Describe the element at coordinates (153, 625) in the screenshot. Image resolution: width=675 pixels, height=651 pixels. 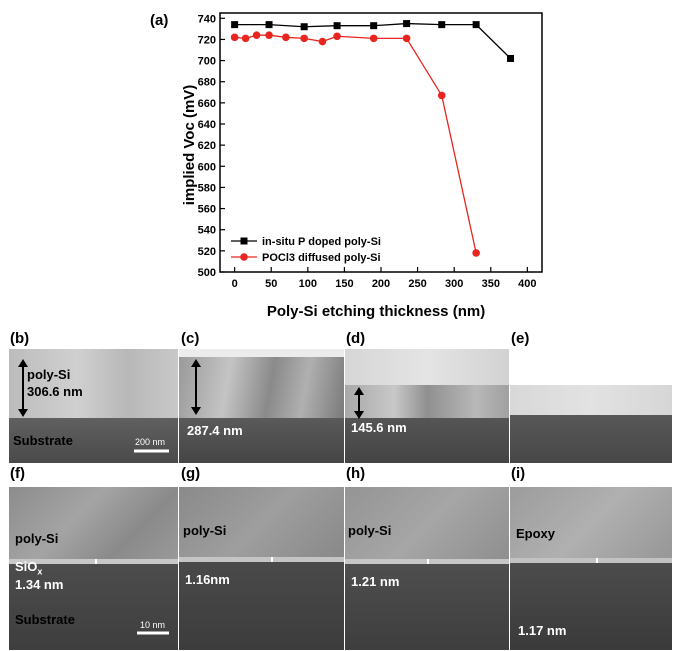
I see `f-scale-label: 10 nm` at that location.